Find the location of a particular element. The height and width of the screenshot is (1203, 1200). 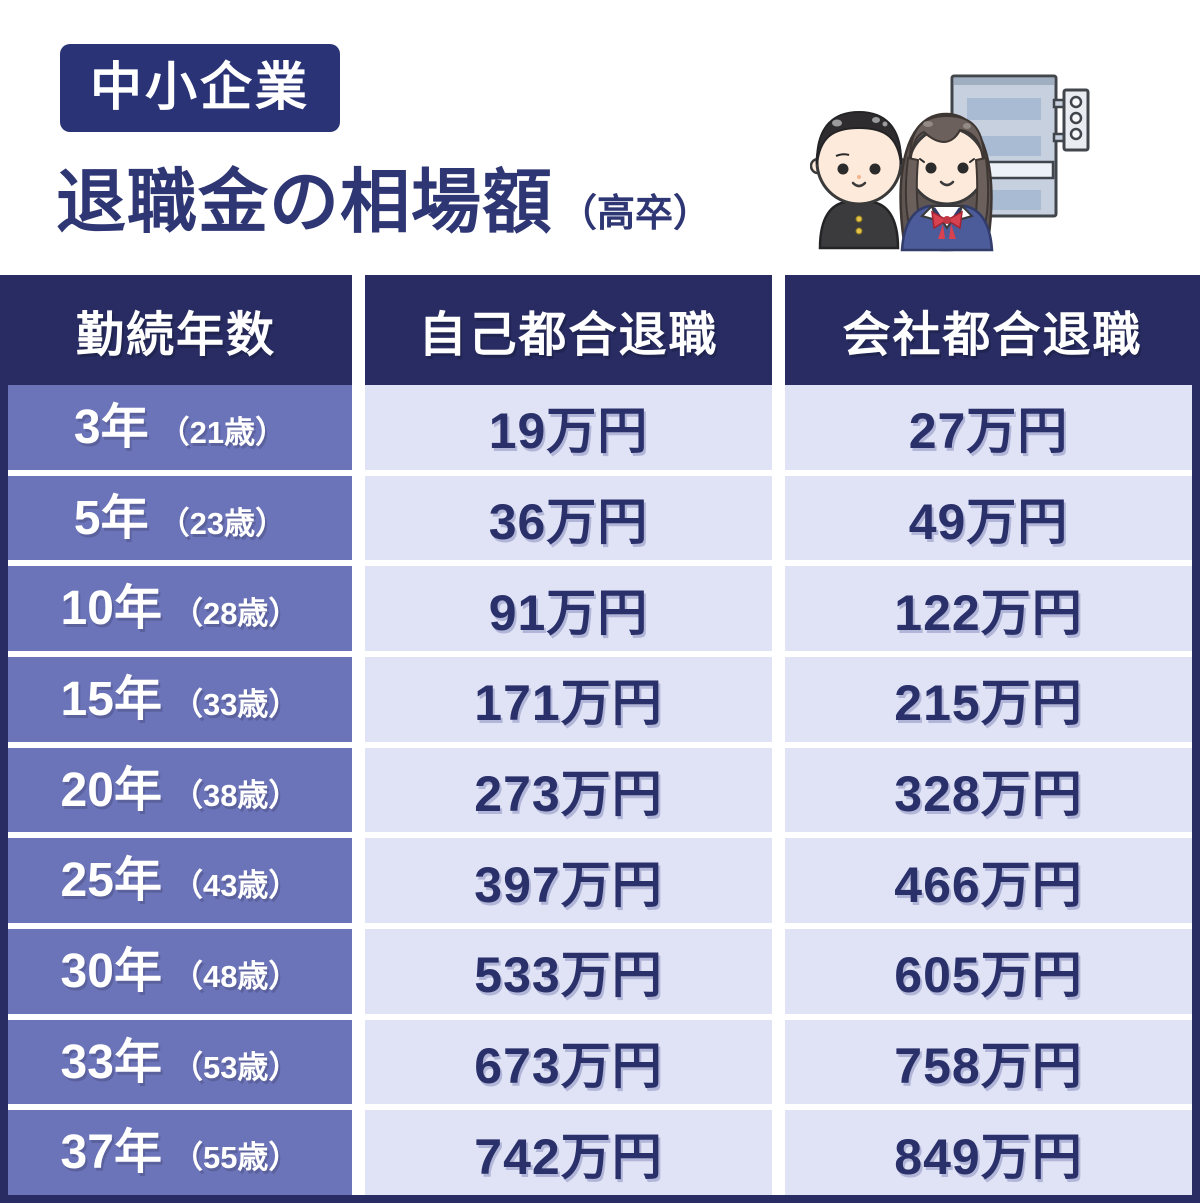

age-label: （21歳） is located at coordinates (222, 432).